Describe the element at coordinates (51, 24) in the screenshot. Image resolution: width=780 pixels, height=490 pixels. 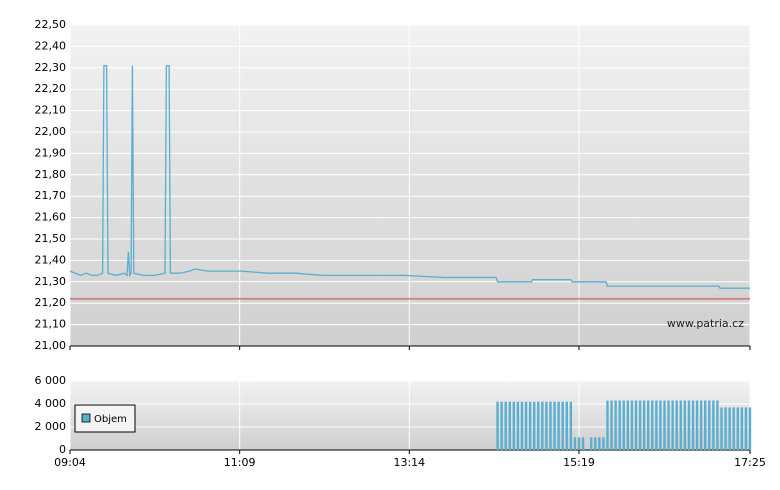
I see `y-tick-label: 22,50` at that location.